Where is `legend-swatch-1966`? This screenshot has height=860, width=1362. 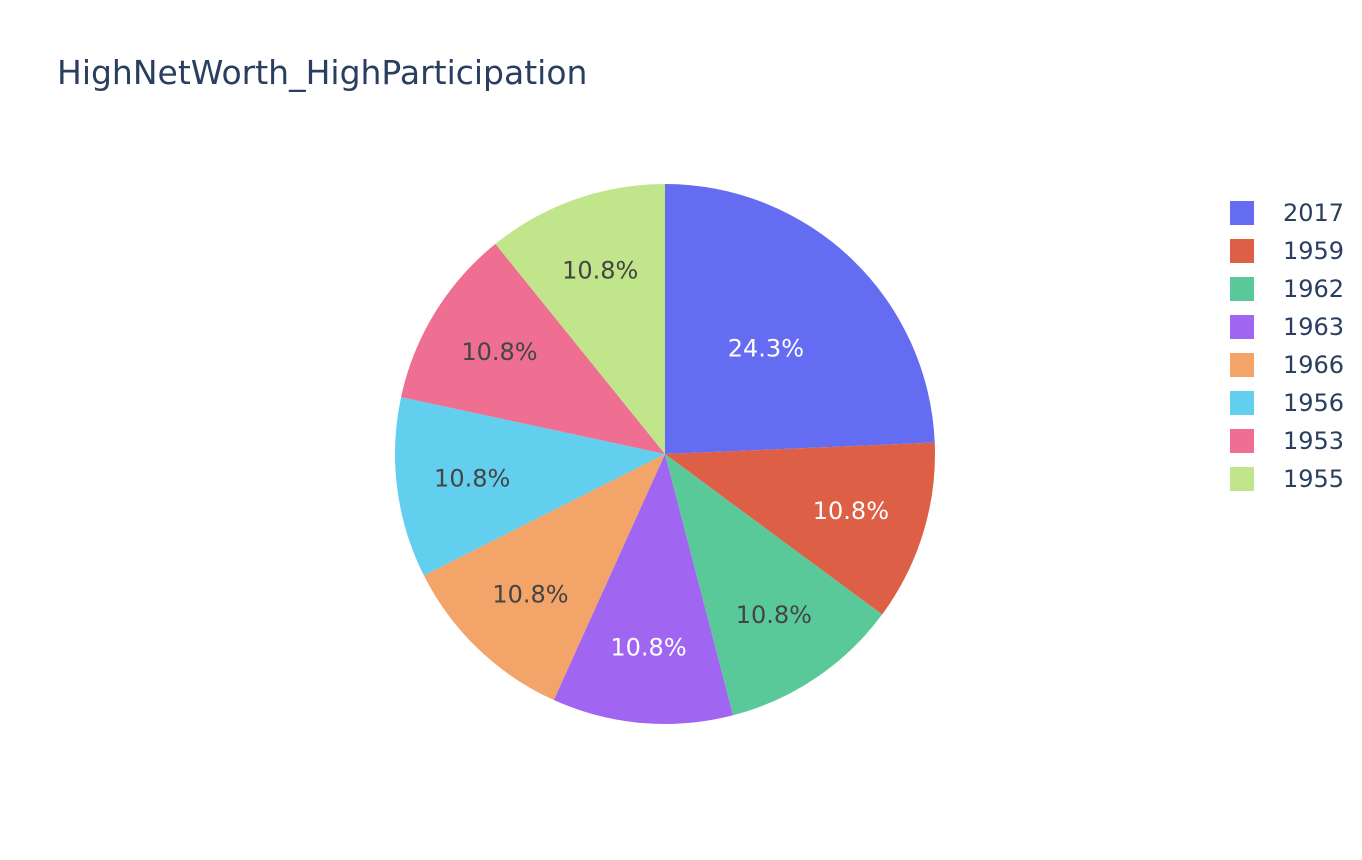 legend-swatch-1966 is located at coordinates (1242, 365).